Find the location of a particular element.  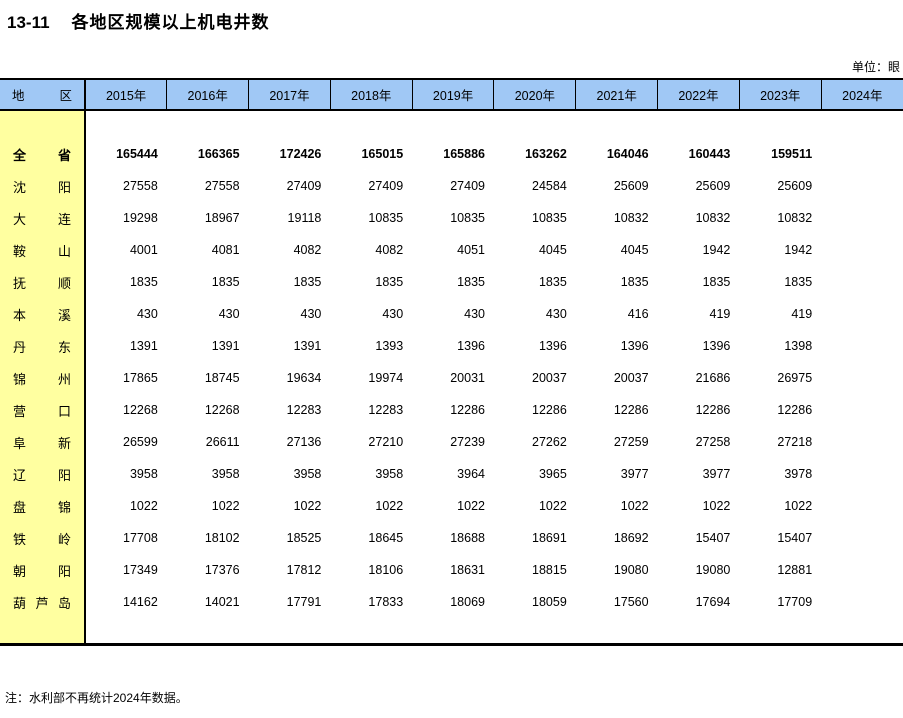

table-title-text: 各地区规模以上机电井数 is located at coordinates (170, 22).